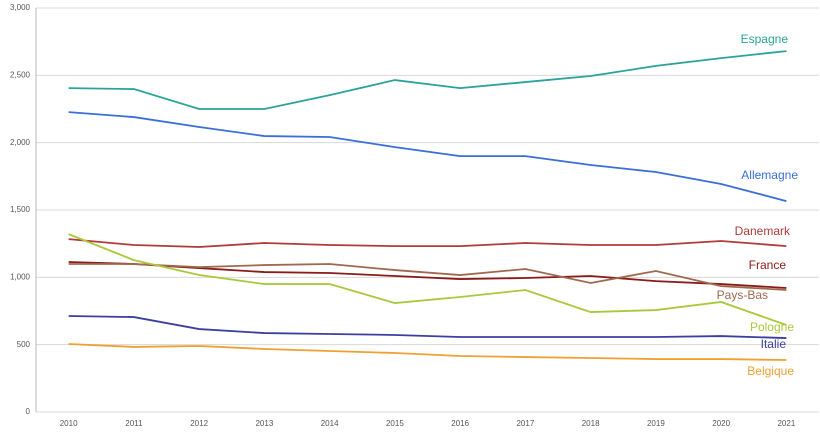 This screenshot has height=436, width=820. What do you see at coordinates (395, 423) in the screenshot?
I see `x-tick-label: 2015` at bounding box center [395, 423].